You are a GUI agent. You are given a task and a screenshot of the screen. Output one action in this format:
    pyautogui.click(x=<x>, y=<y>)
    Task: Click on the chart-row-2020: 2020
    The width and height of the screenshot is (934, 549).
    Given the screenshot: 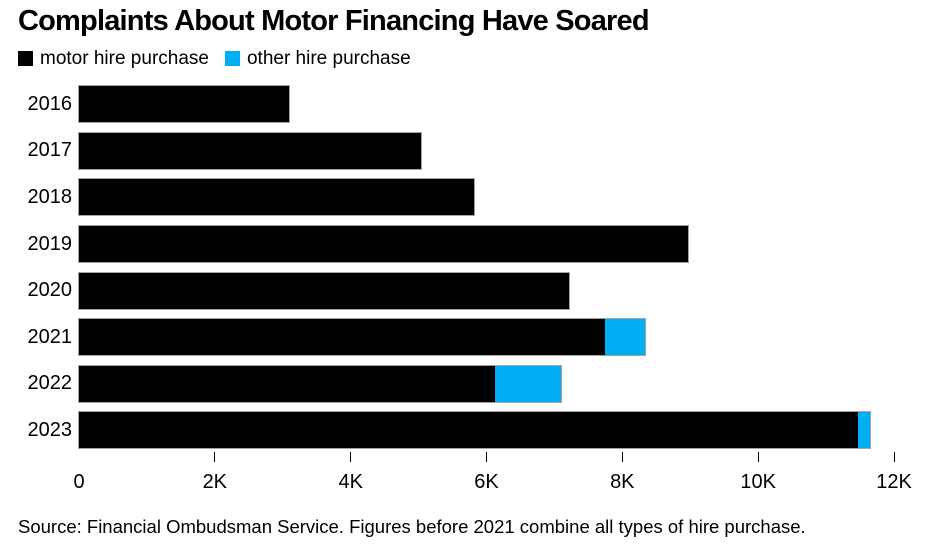 What is the action you would take?
    pyautogui.click(x=467, y=290)
    